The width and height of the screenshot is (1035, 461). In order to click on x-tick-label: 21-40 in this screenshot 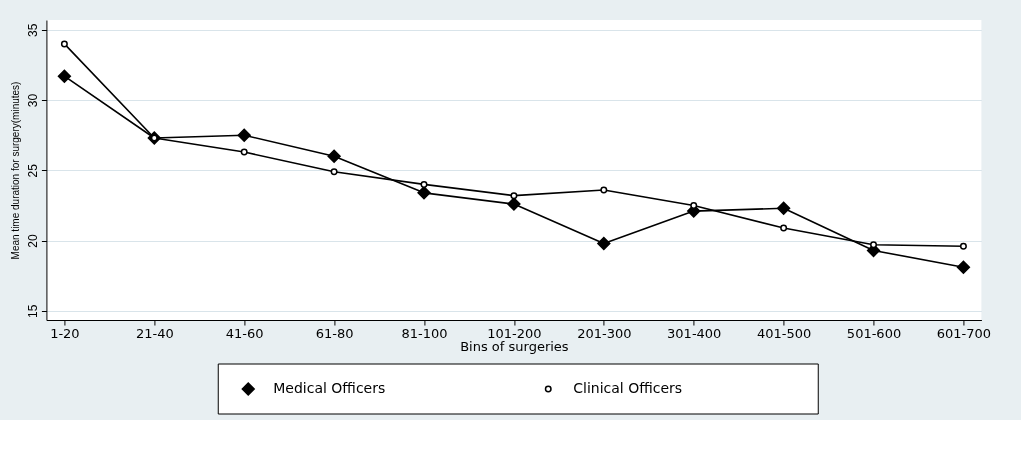, I will do `click(154, 333)`.